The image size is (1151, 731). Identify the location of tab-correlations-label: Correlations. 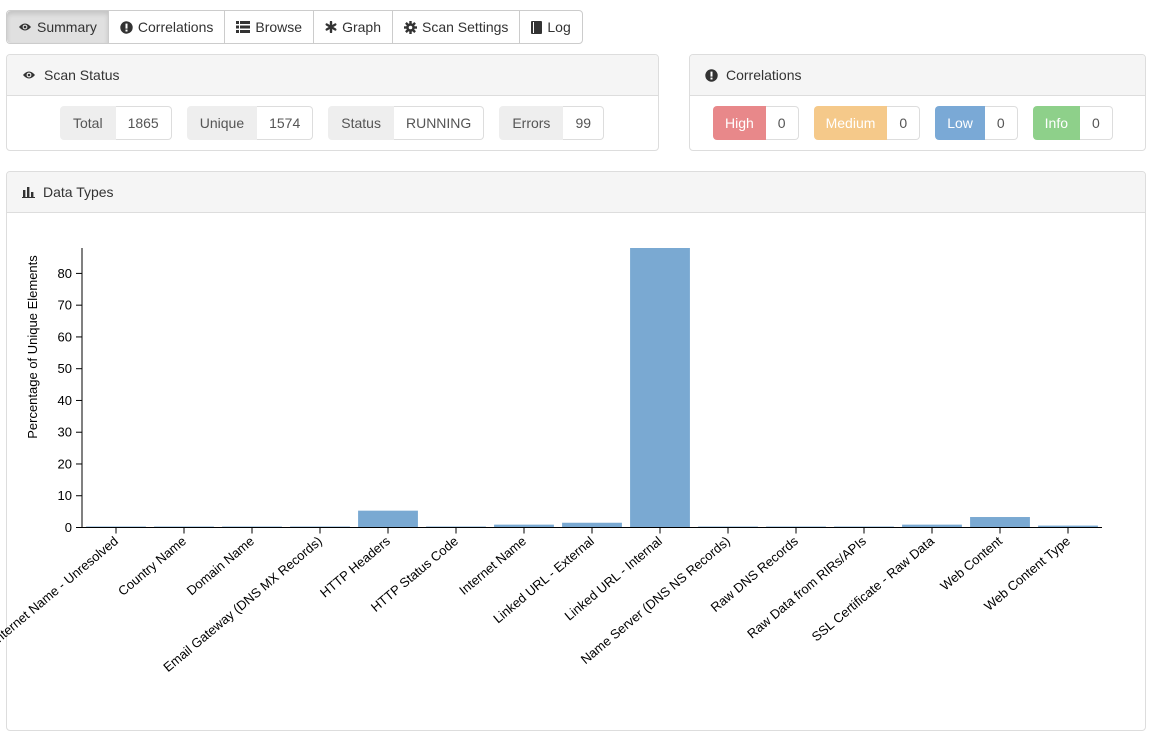
(175, 27).